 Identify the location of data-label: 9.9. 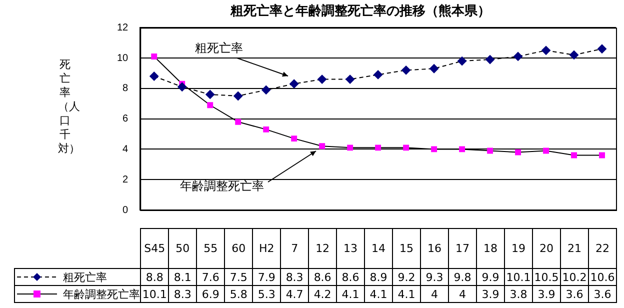
(491, 277).